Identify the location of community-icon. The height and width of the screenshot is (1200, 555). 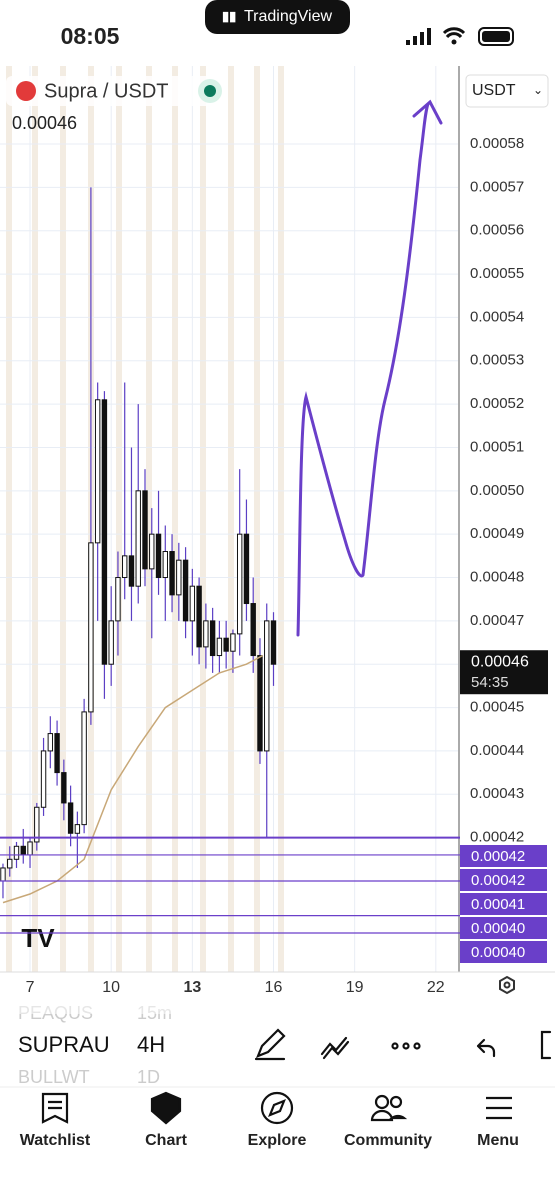
(382, 1102).